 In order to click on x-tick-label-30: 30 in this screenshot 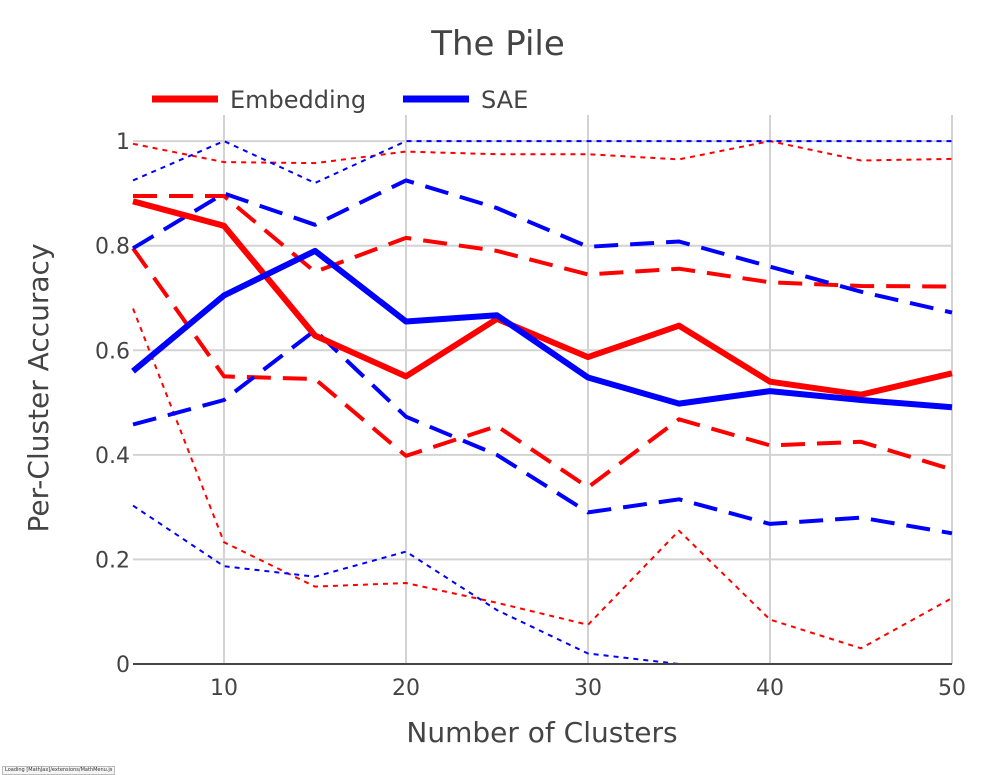, I will do `click(588, 688)`.